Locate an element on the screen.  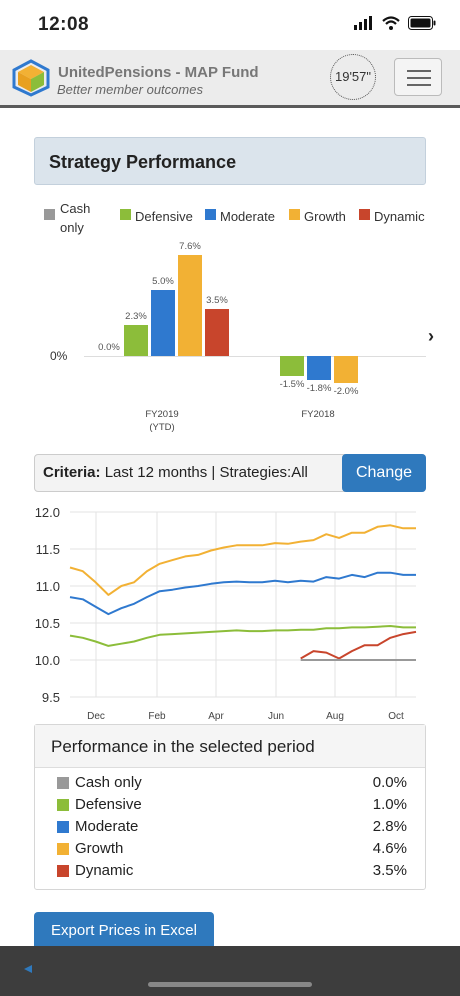
performance-value: 1.0% is located at coordinates (389, 804).